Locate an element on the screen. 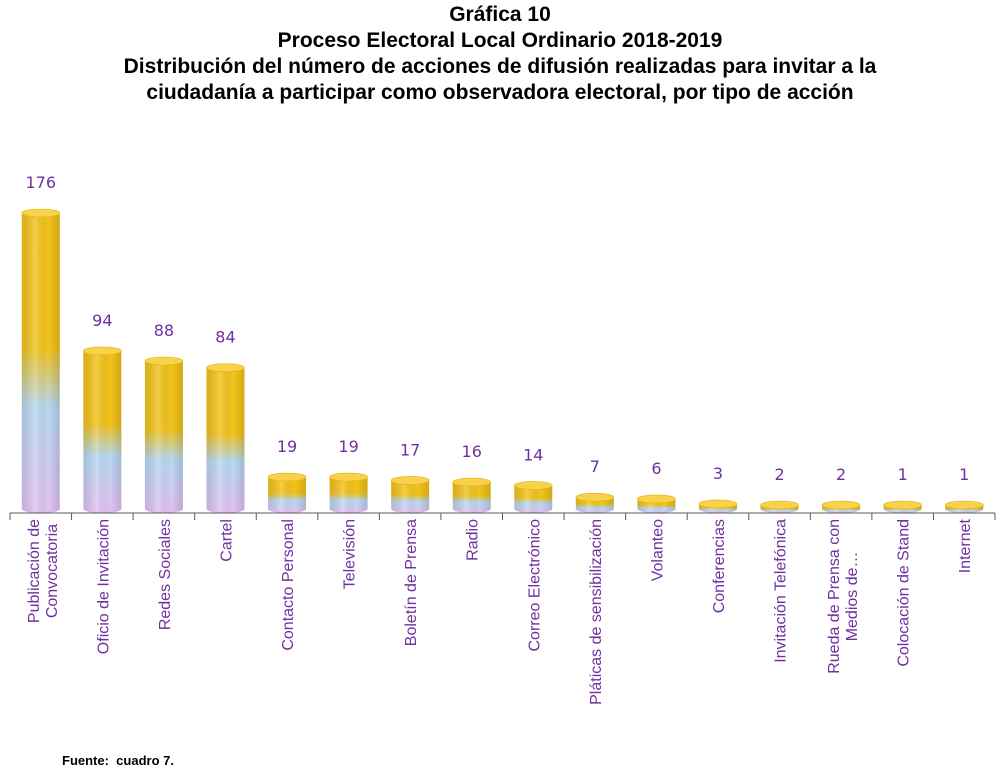 The image size is (1000, 782). category-label-line: Rueda de Prensa con is located at coordinates (834, 596).